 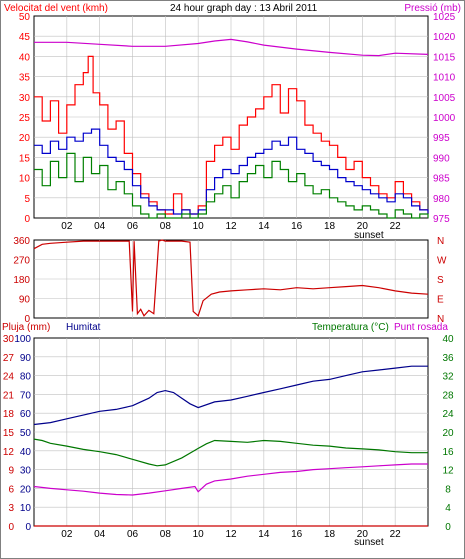 I want to click on humidity-axis-title: Humitat, so click(x=83, y=327).